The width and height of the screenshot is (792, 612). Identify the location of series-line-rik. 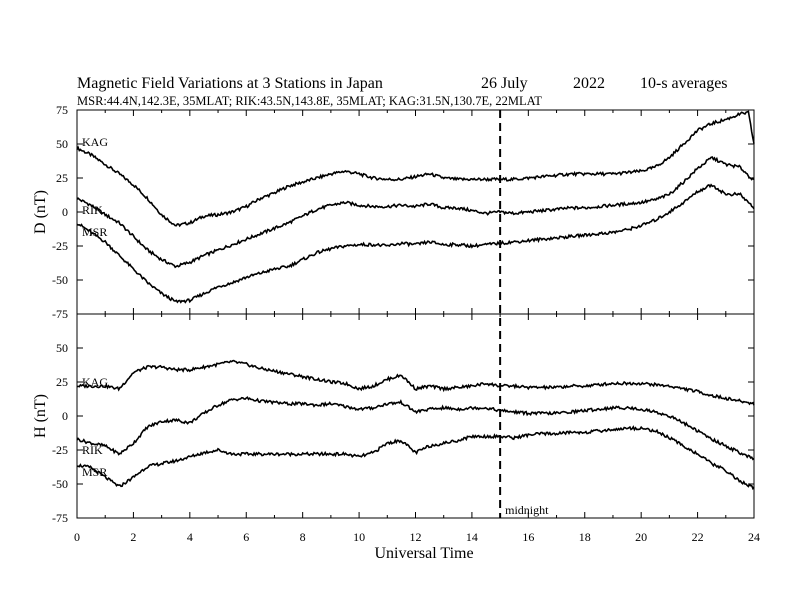
(415, 428).